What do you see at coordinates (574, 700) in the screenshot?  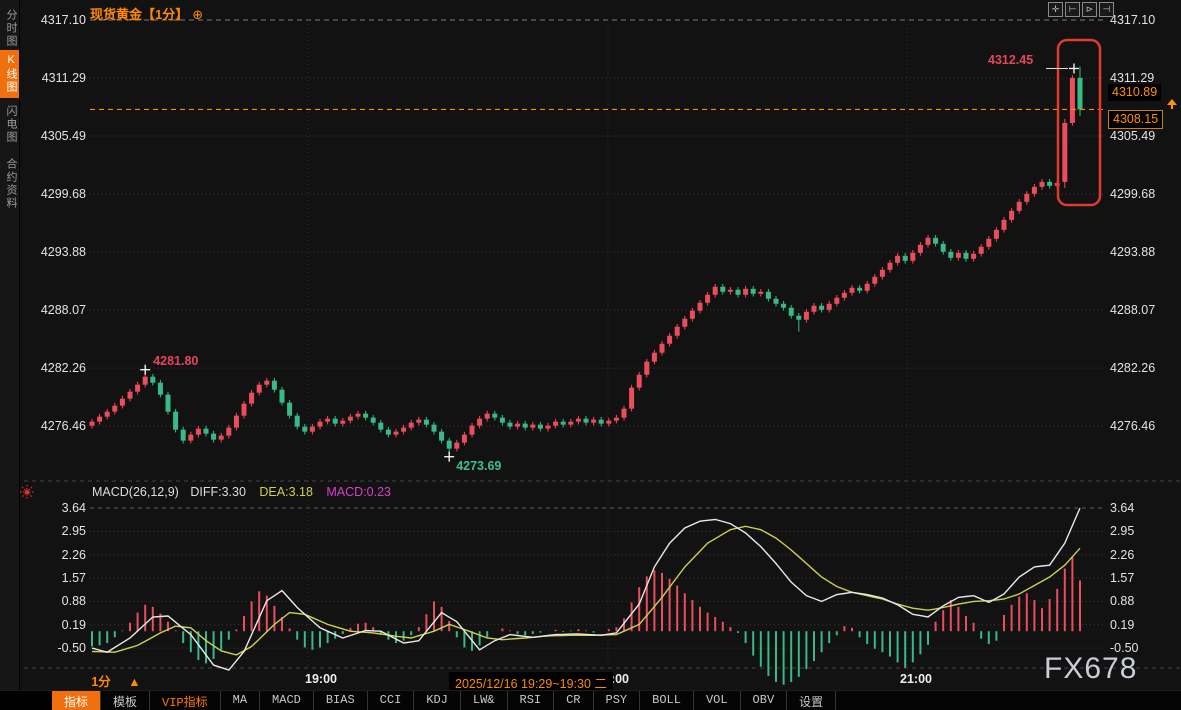 I see `toolbar-item-CR: CR` at bounding box center [574, 700].